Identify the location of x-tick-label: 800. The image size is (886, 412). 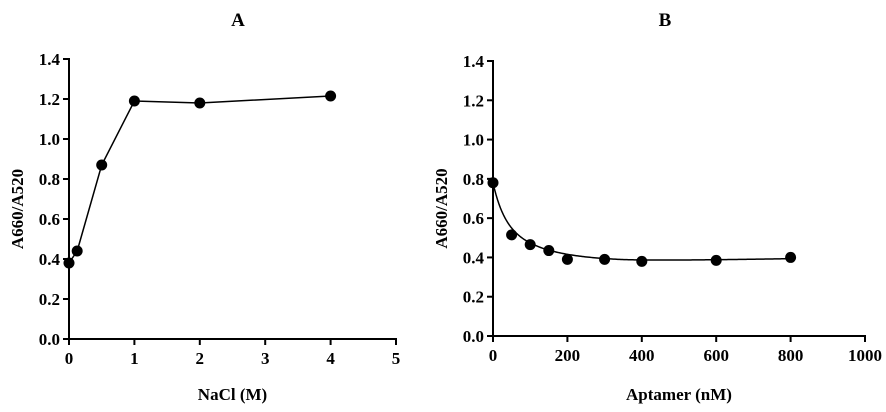
(791, 355).